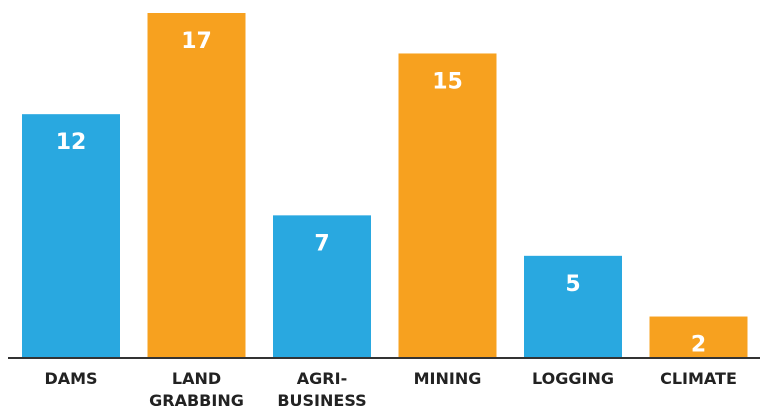 This screenshot has height=412, width=760. Describe the element at coordinates (573, 379) in the screenshot. I see `category-label: LOGGING` at that location.